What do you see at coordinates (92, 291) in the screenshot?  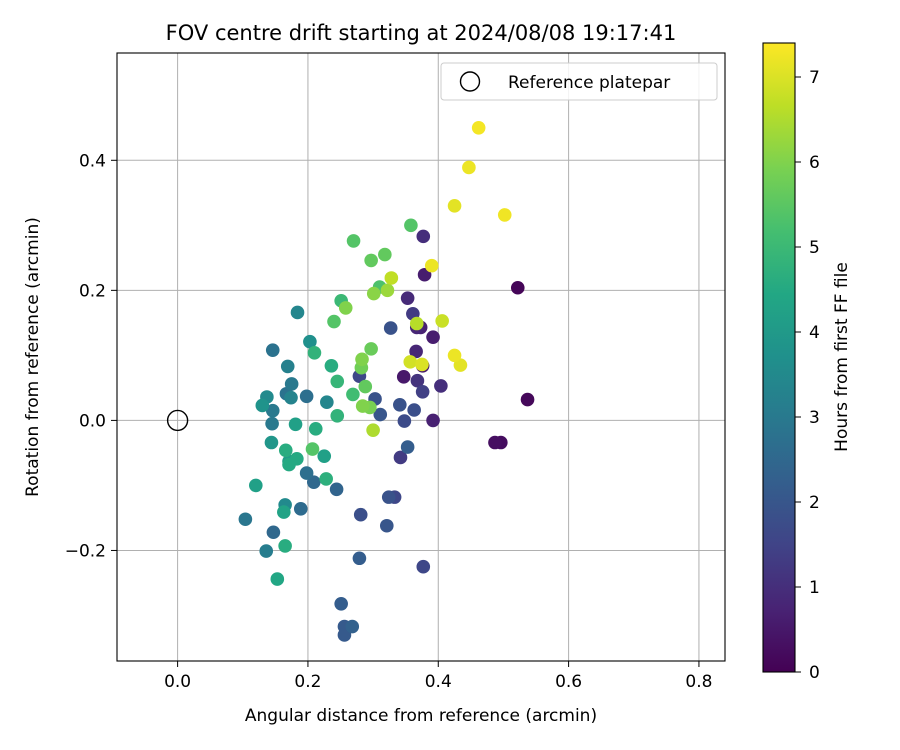 I see `y-tick-label: 0.2` at bounding box center [92, 291].